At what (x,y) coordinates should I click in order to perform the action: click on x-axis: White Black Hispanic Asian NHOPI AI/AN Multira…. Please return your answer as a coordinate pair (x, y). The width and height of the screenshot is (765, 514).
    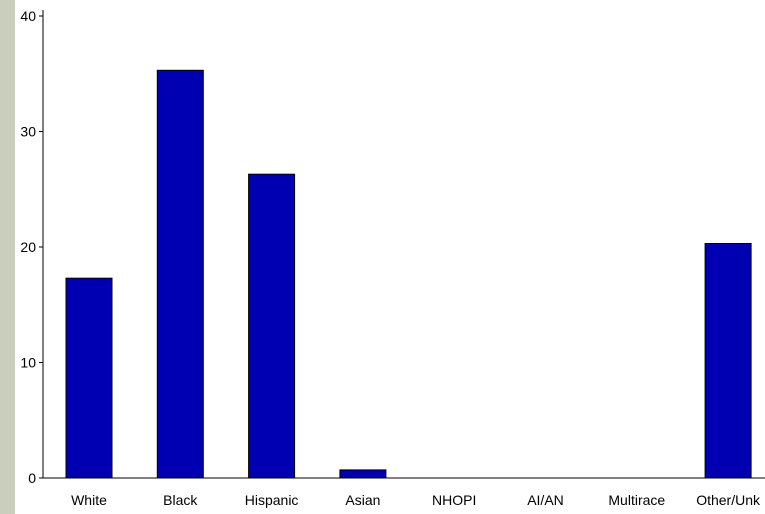
    Looking at the image, I should click on (404, 492).